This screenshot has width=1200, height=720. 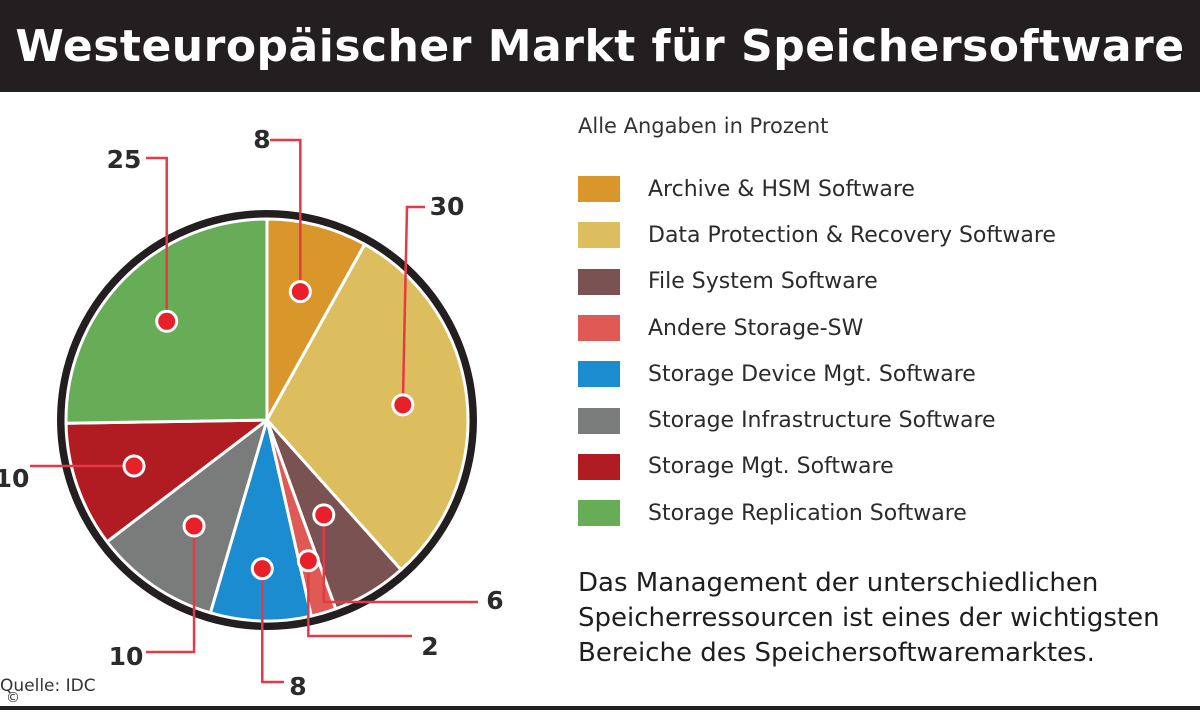 I want to click on legend-label: Storage Infrastructure Software, so click(x=822, y=421).